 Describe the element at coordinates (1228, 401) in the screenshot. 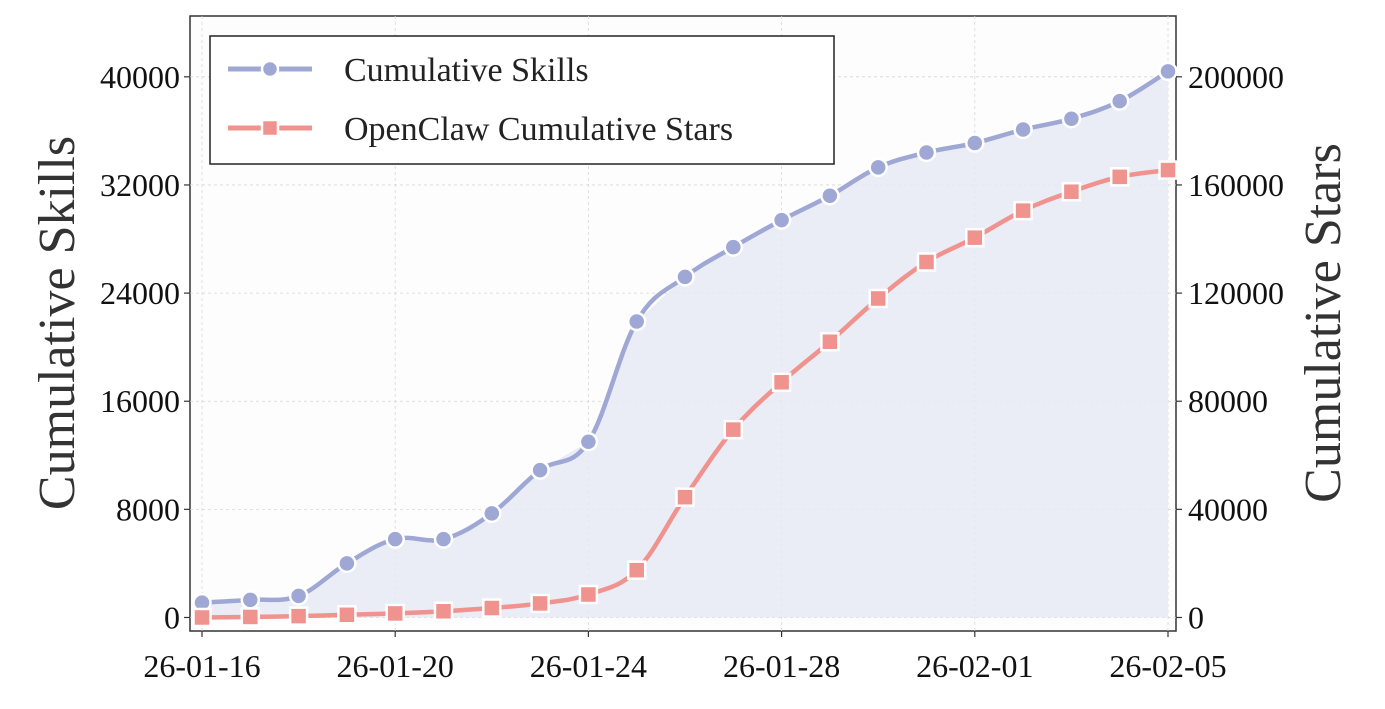

I see `y2-tick-label: 80000` at that location.